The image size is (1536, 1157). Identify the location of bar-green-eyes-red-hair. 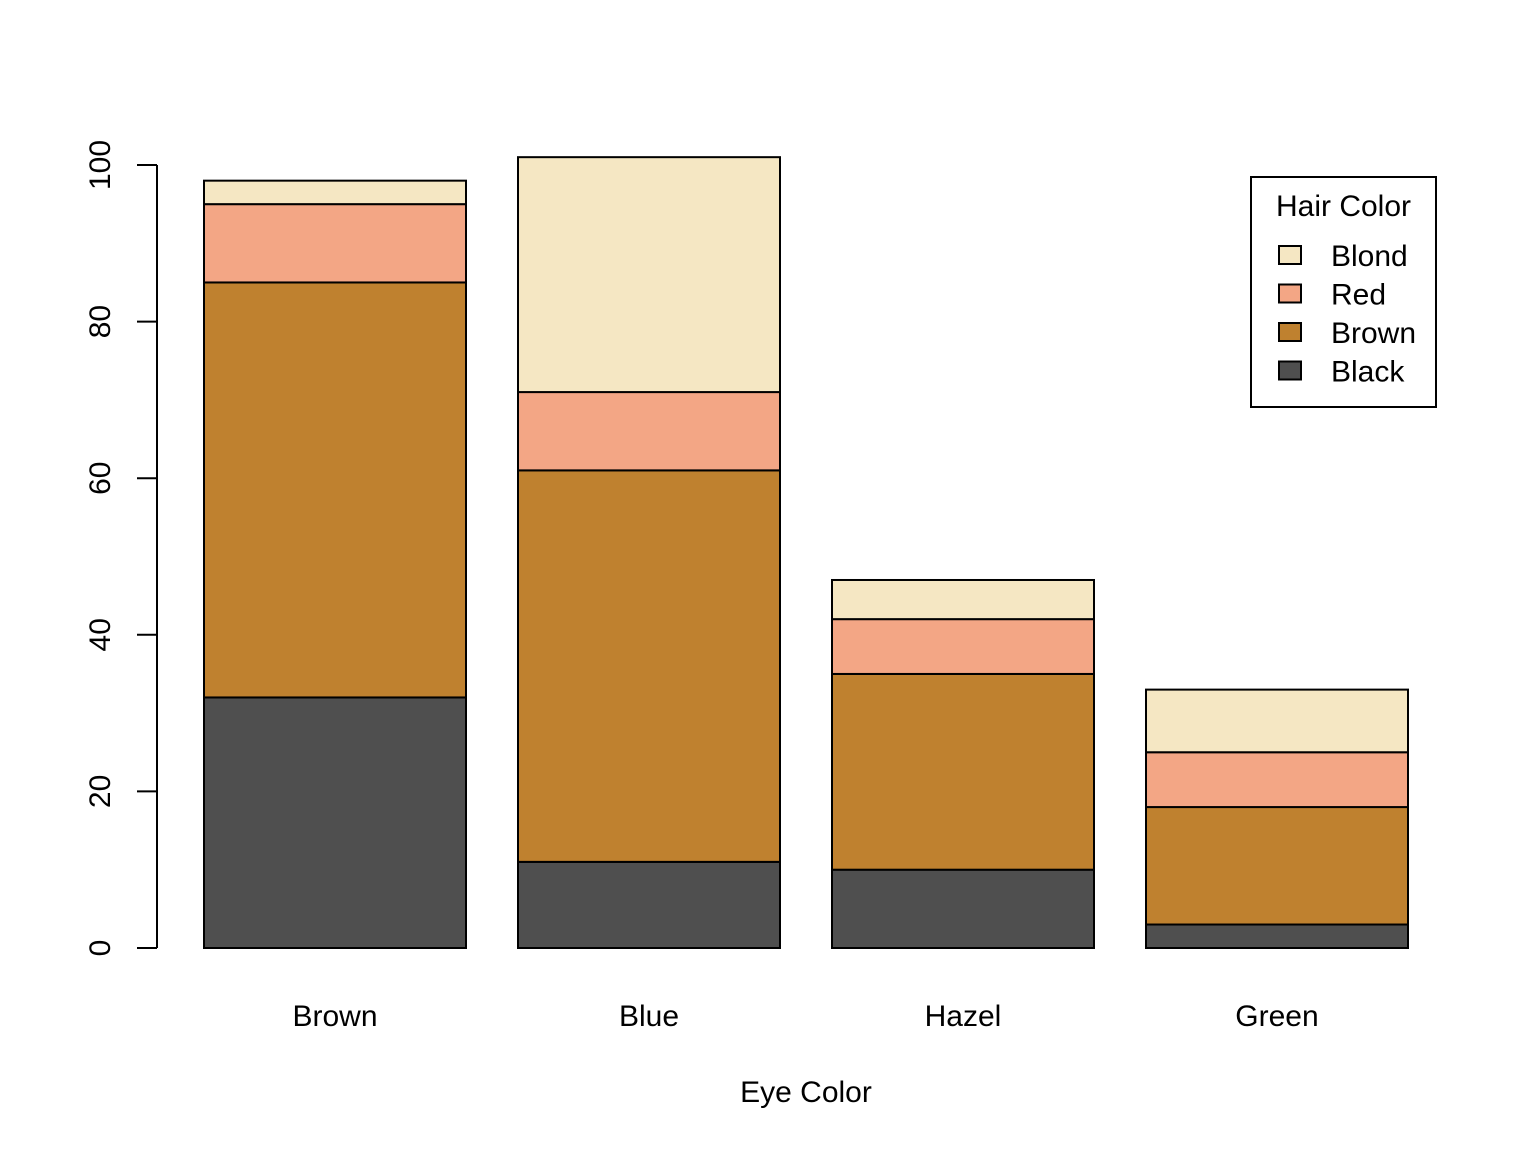
(1277, 780).